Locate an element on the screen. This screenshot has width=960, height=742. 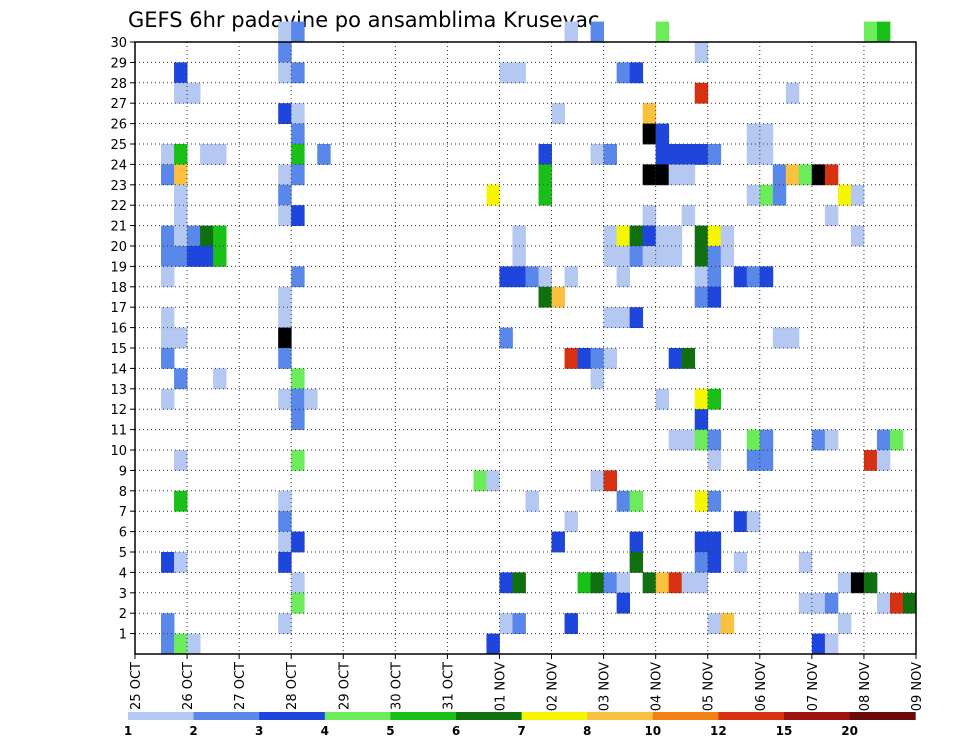
y-tick-label: 16 is located at coordinates (118, 329).